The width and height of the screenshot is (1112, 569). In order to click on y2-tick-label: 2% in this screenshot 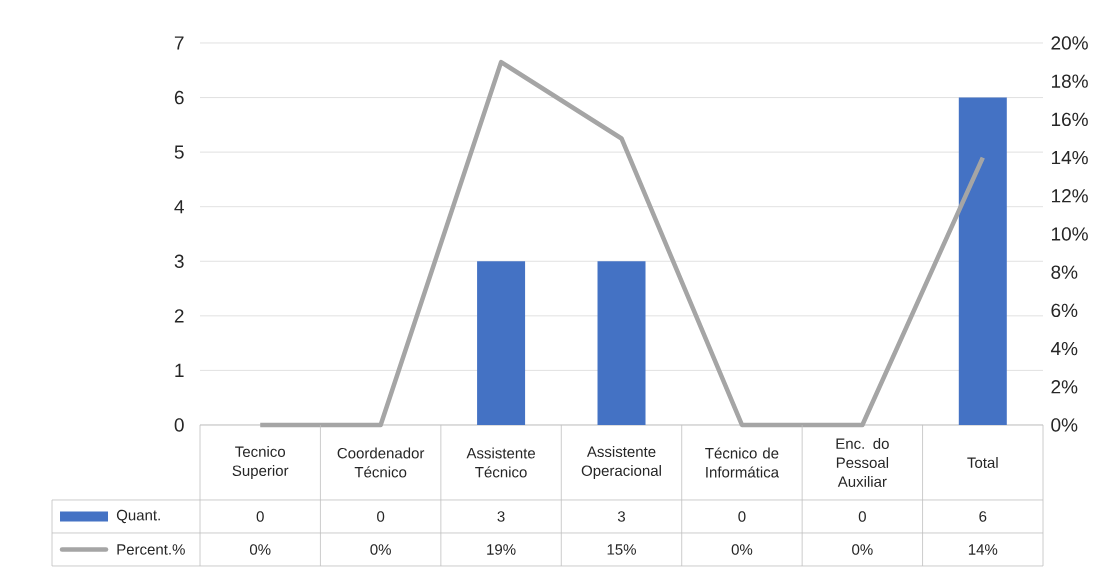, I will do `click(1064, 387)`.